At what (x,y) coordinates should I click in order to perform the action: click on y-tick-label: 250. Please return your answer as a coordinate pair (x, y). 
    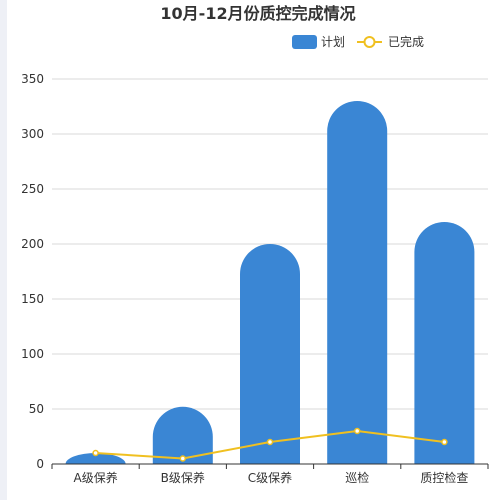
    Looking at the image, I should click on (32, 189).